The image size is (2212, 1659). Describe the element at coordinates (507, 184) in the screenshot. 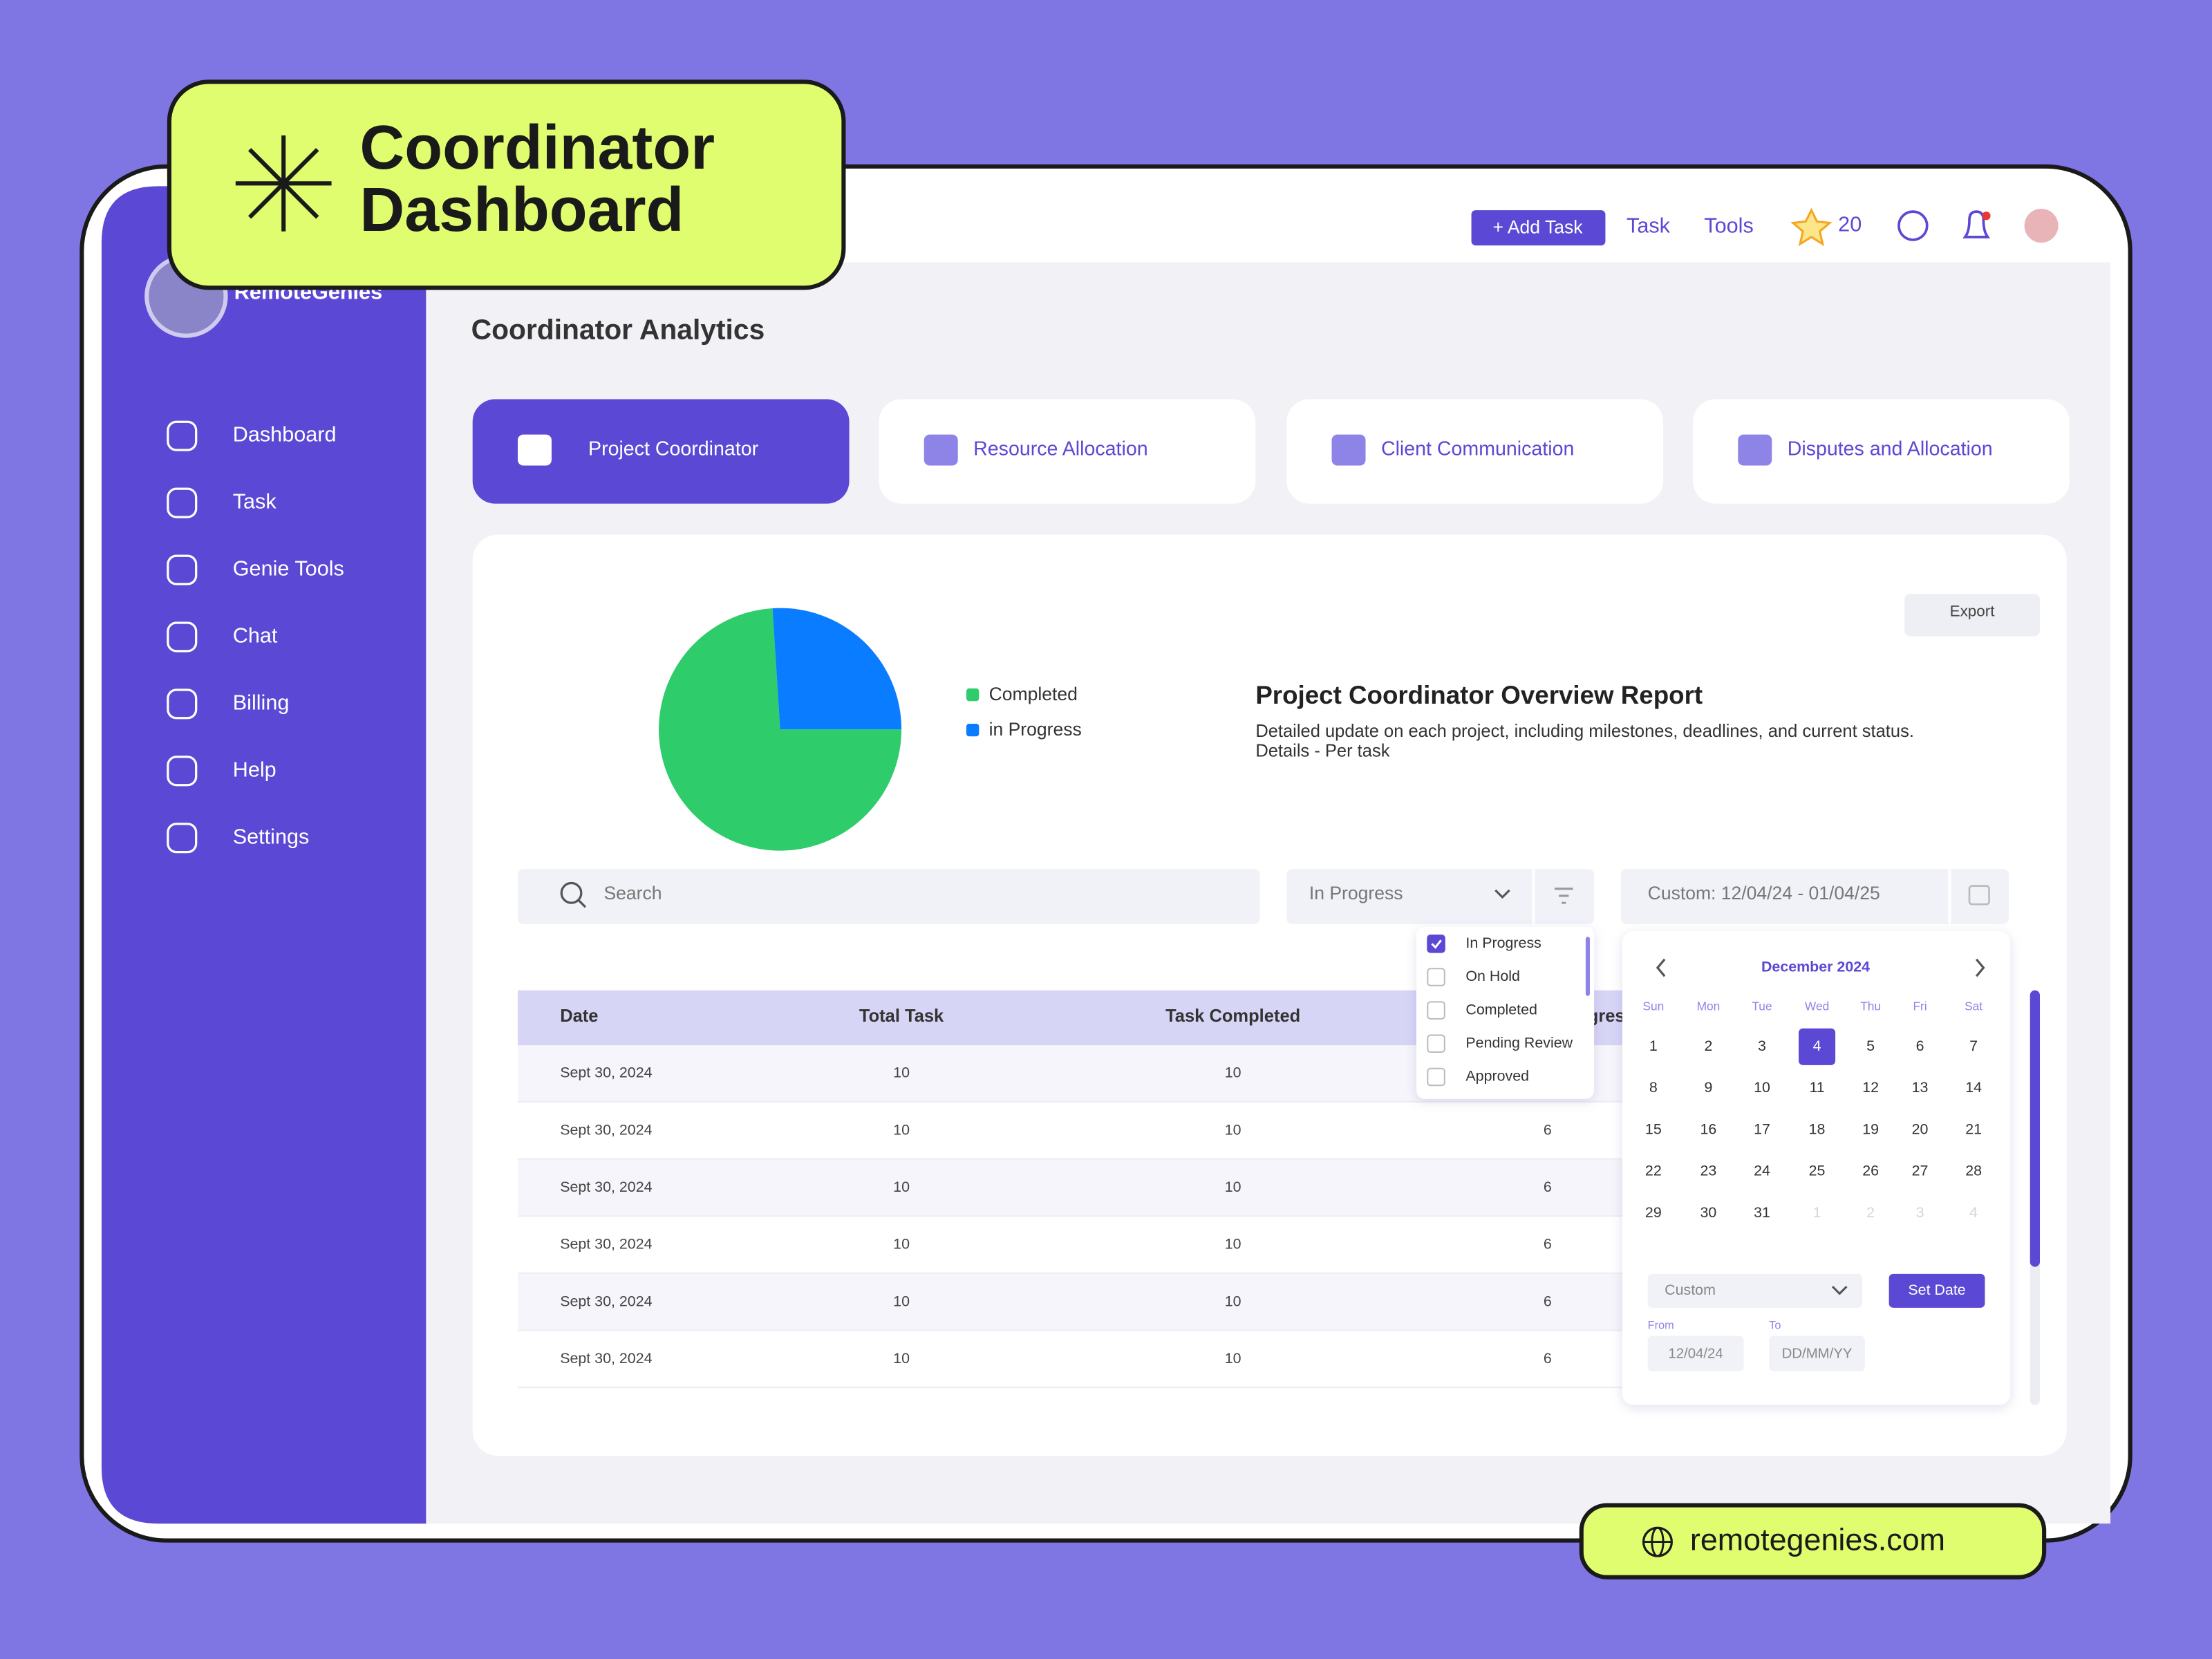

I see `title-badge` at that location.